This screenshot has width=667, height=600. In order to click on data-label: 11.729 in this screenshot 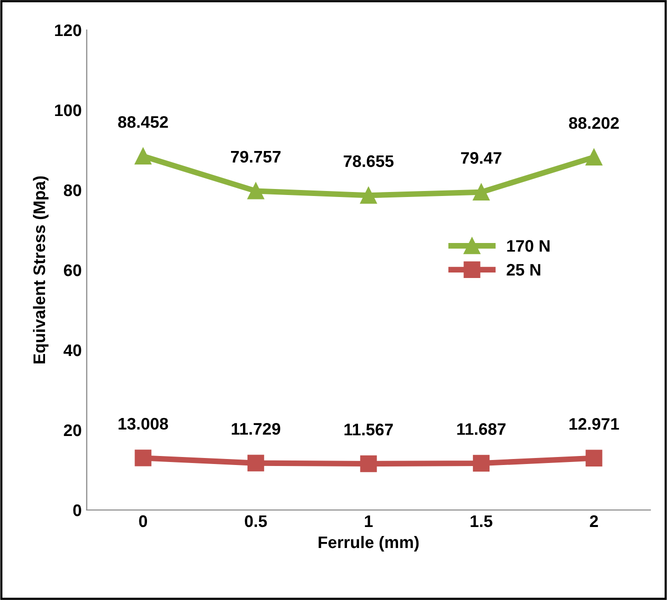, I will do `click(256, 428)`.